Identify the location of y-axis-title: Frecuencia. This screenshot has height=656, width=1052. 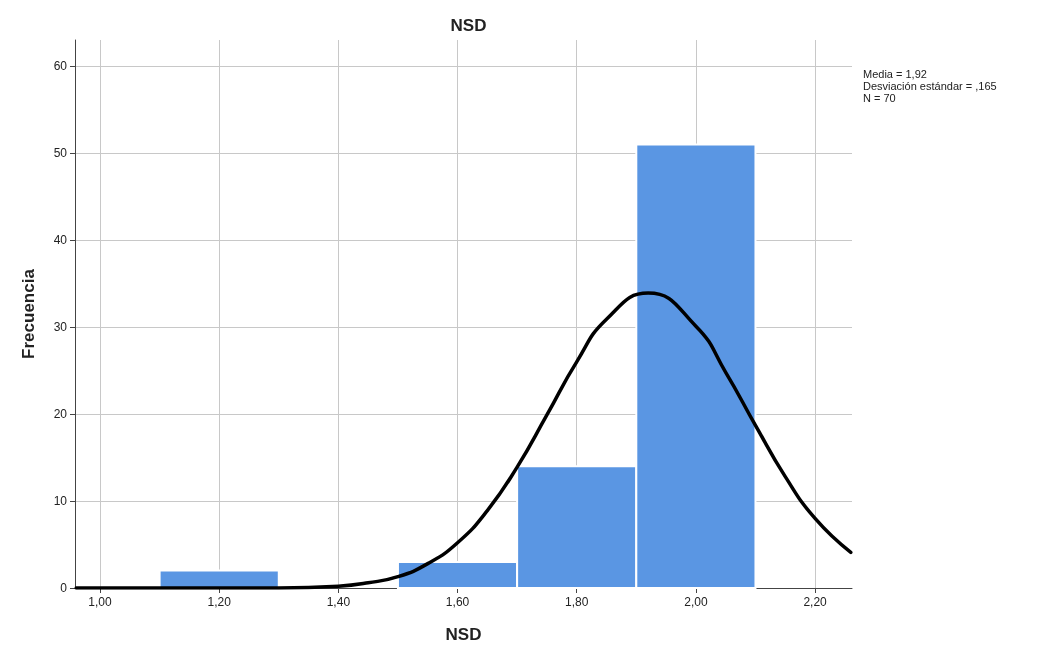
(28, 313).